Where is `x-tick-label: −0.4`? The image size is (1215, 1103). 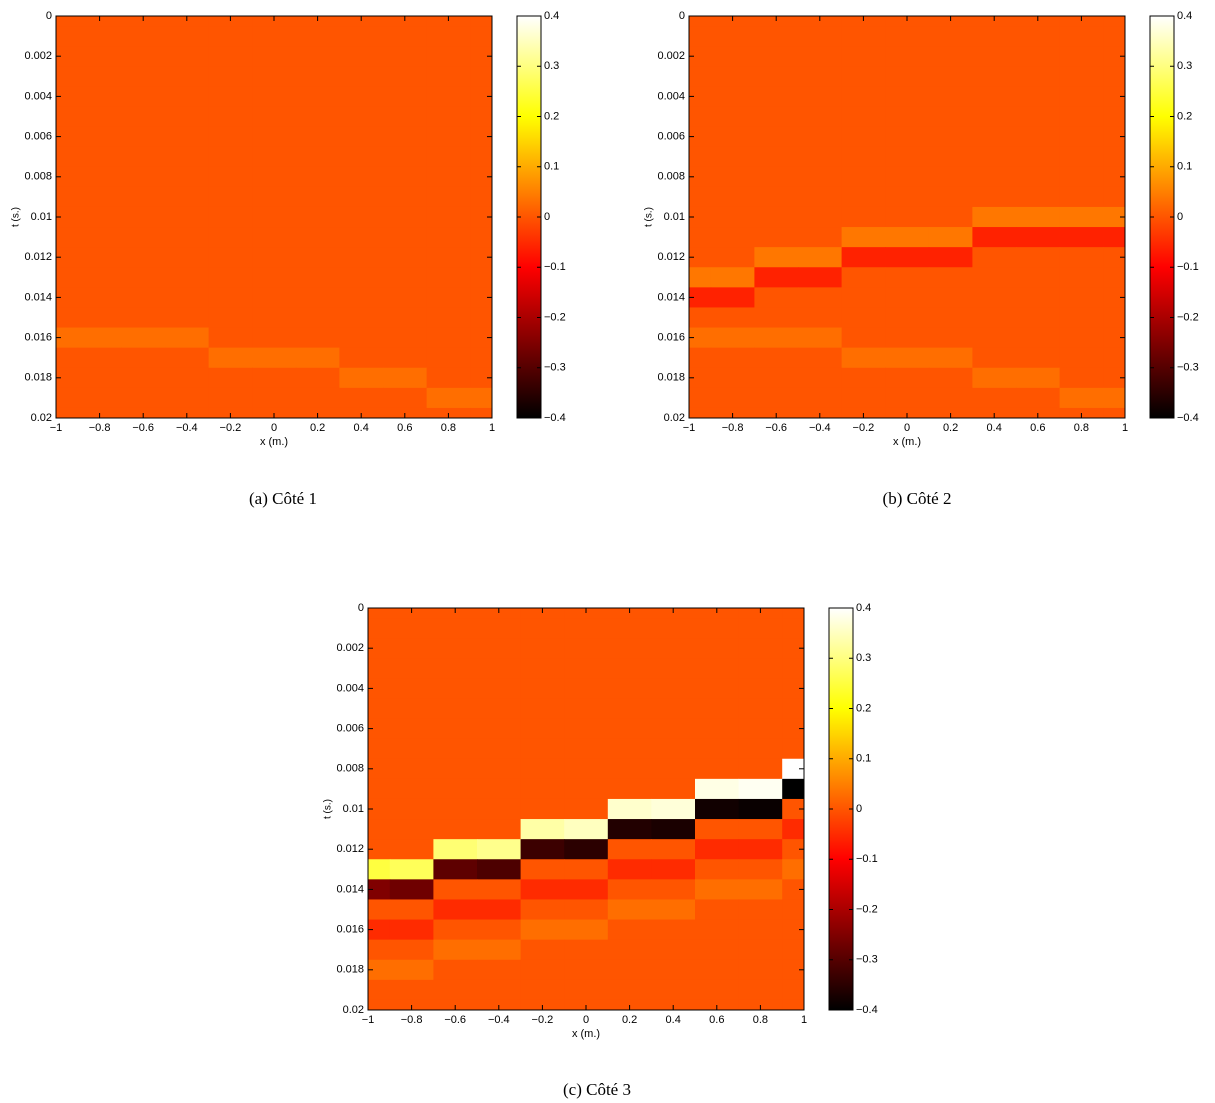 x-tick-label: −0.4 is located at coordinates (499, 1020).